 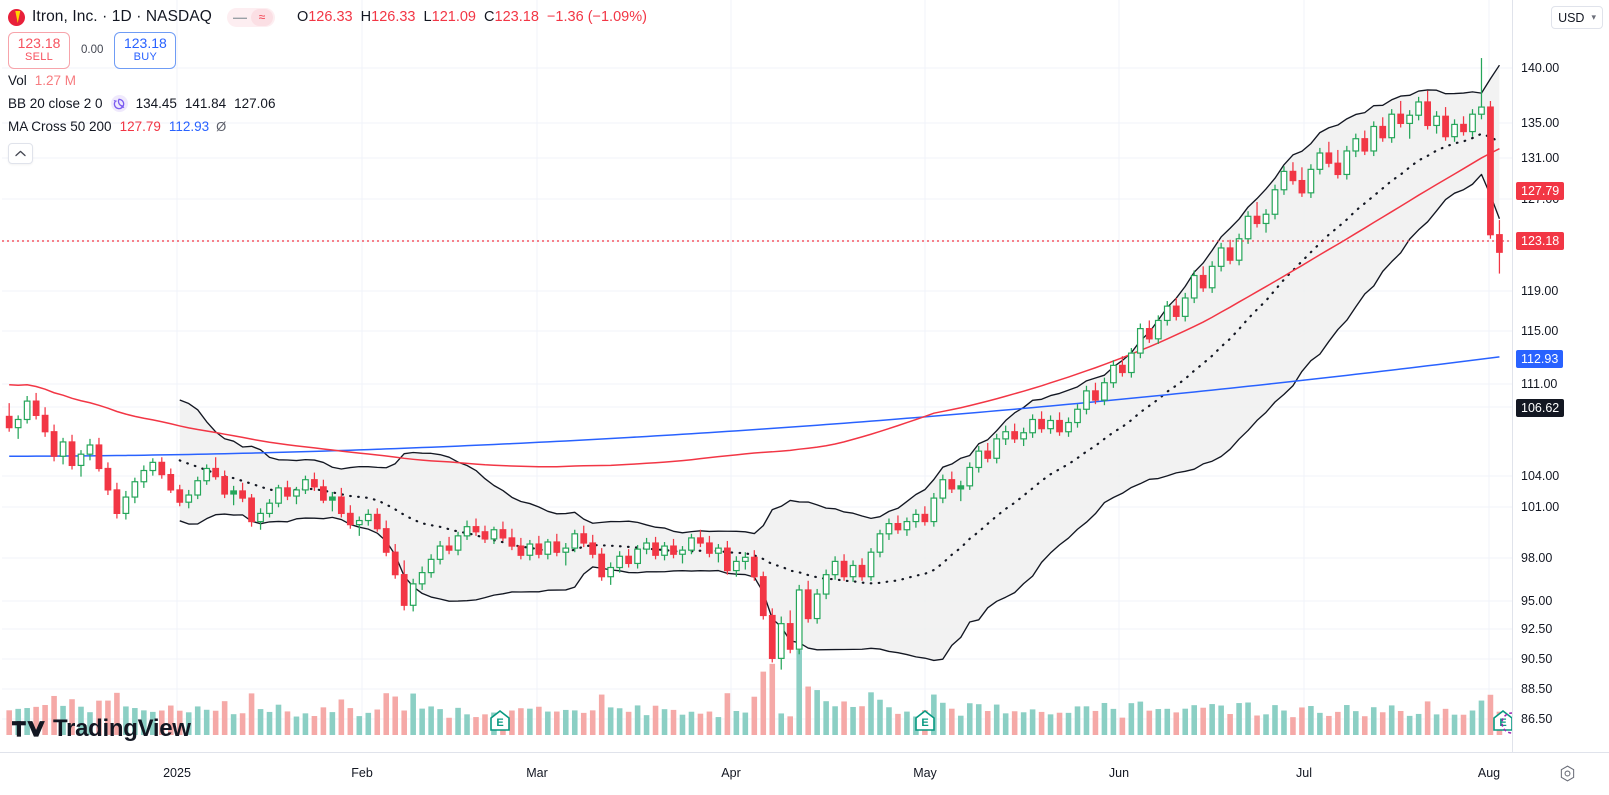 I want to click on currency-selector: USD ▾, so click(x=1577, y=17).